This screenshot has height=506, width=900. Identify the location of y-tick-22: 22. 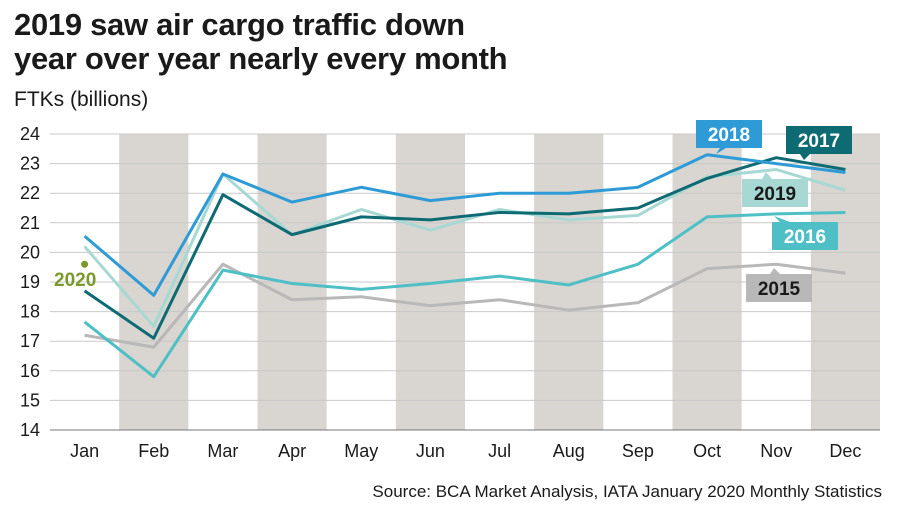
(30, 193).